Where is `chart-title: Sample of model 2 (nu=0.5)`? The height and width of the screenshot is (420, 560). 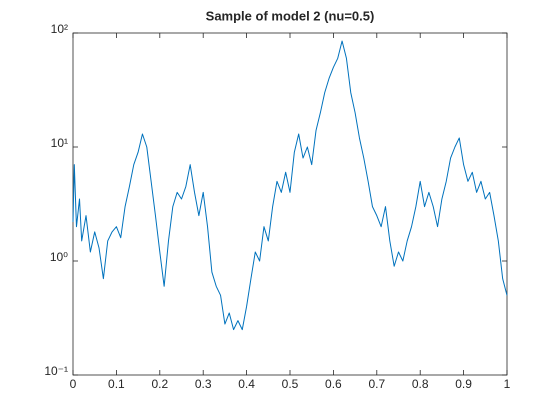 chart-title: Sample of model 2 (nu=0.5) is located at coordinates (290, 15).